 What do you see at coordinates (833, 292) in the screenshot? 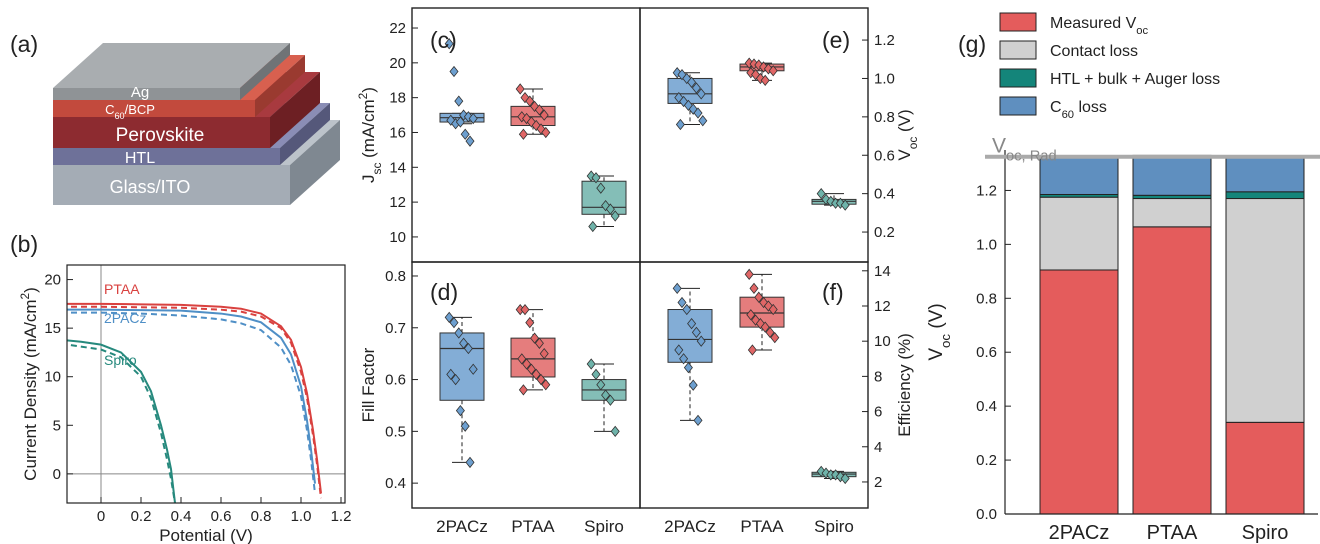
I see `panel-label: (f)` at bounding box center [833, 292].